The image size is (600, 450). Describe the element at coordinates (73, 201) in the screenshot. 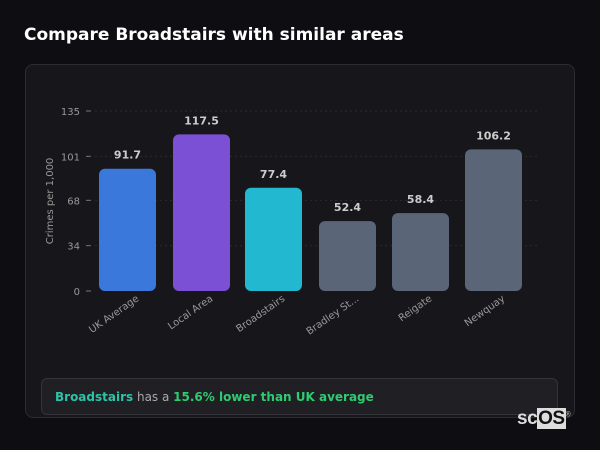

I see `y-tick-label: 68` at that location.